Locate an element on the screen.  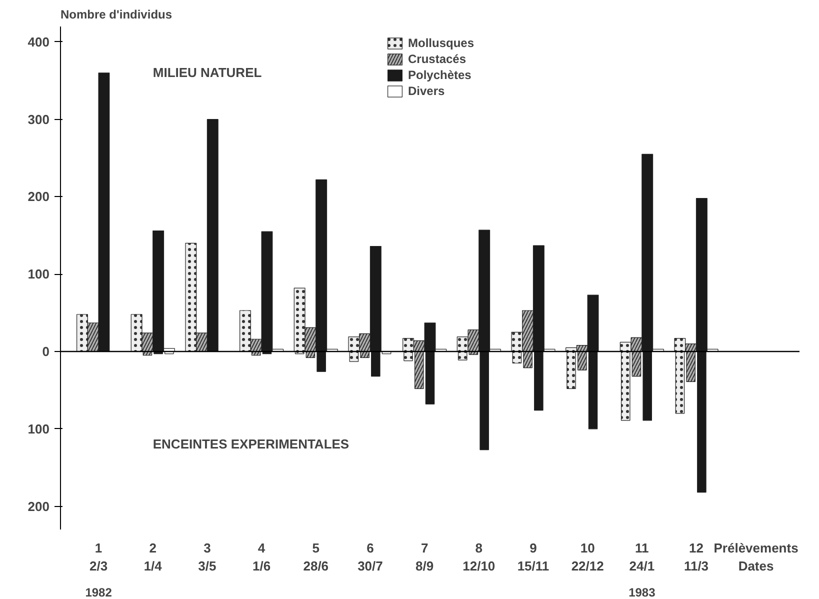
y-tick-label: 300 is located at coordinates (39, 119).